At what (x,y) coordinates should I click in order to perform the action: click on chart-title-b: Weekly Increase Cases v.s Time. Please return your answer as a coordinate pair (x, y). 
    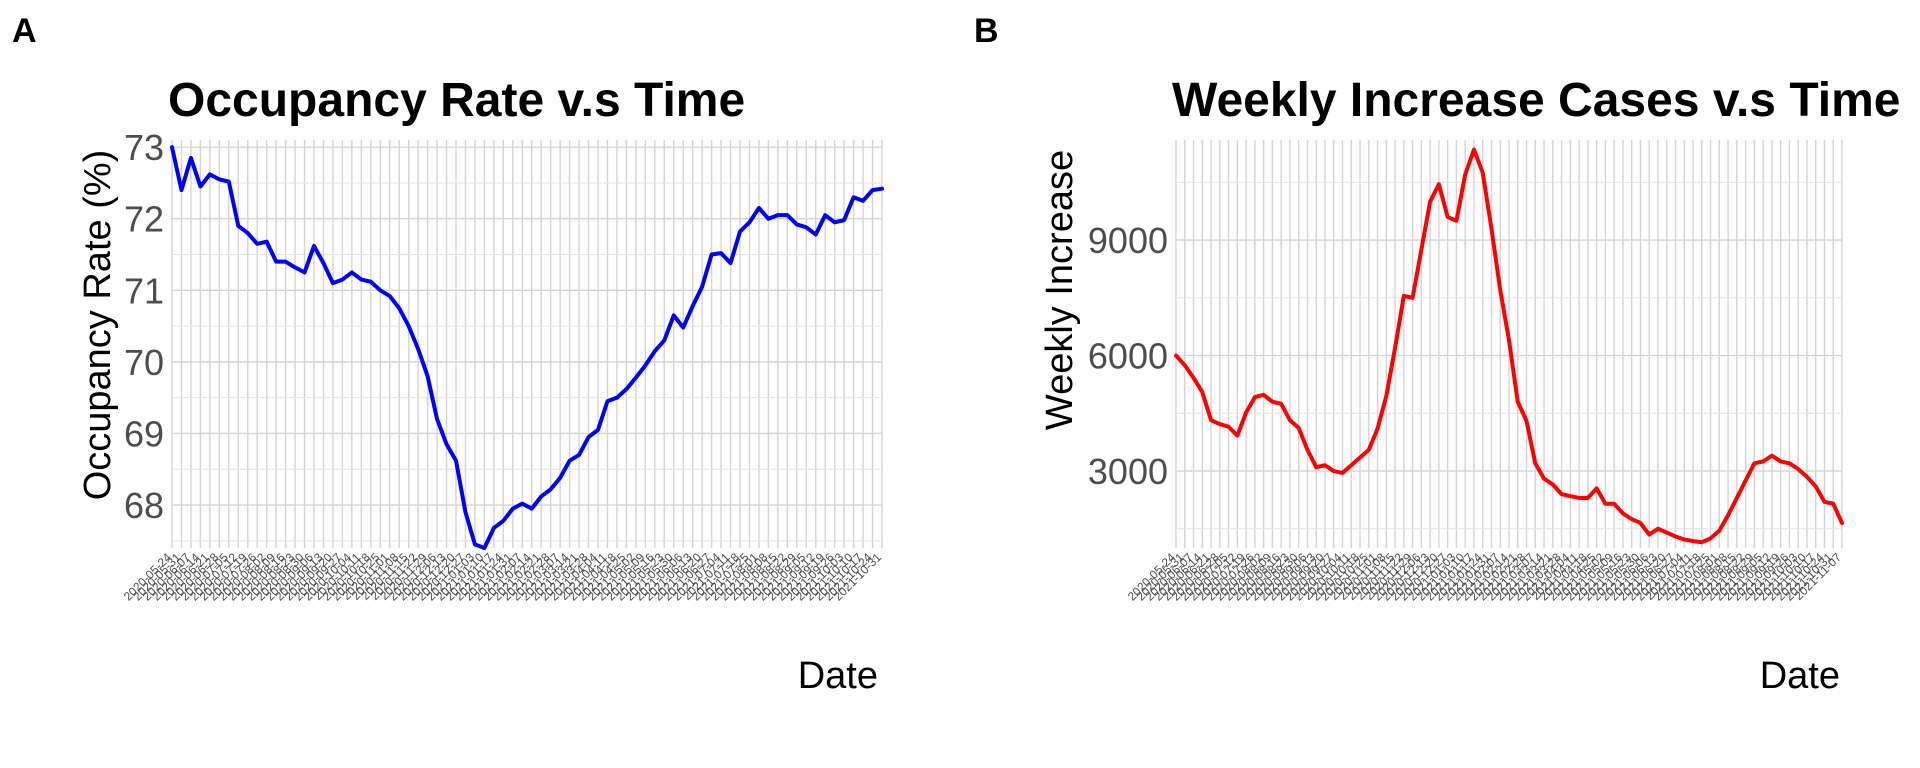
    Looking at the image, I should click on (1536, 100).